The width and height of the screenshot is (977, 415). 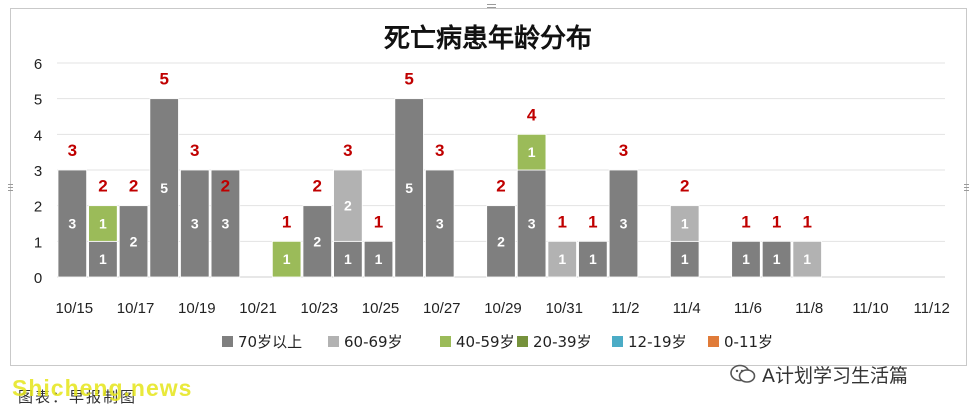 I want to click on legend-label: 40-59岁, so click(x=485, y=342).